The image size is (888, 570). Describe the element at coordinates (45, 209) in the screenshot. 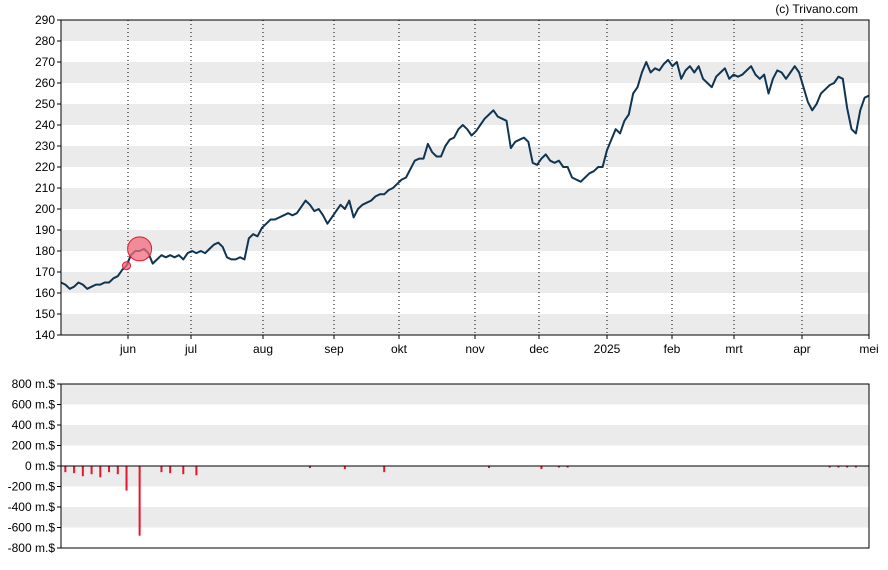

I see `y-tick-label: 200` at that location.